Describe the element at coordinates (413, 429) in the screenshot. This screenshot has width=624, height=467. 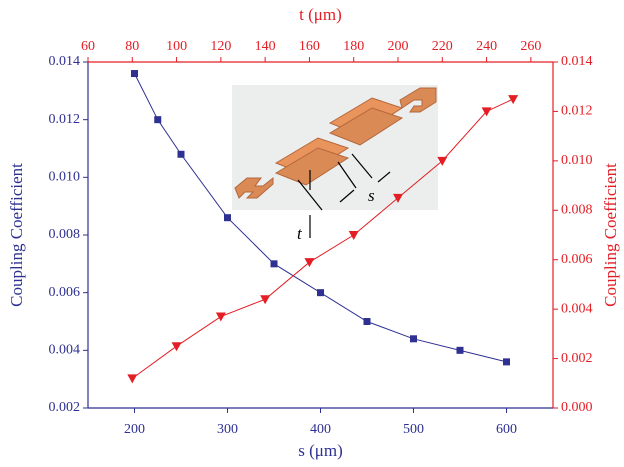
I see `x-tick-label: 500` at that location.